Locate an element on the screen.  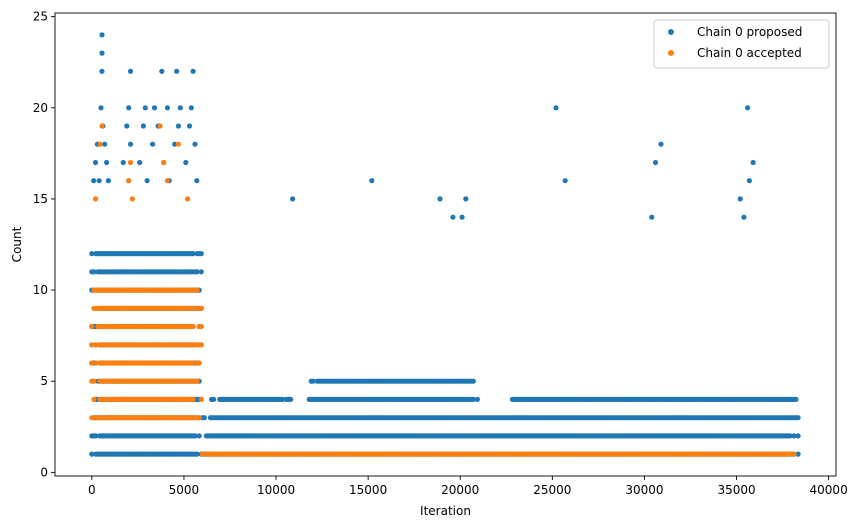
y-tick-label: 15 is located at coordinates (40, 199).